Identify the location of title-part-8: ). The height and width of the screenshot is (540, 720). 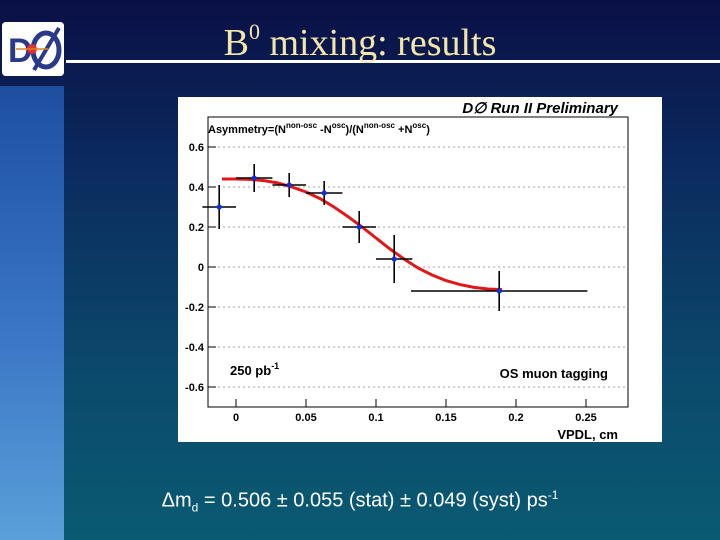
(428, 130).